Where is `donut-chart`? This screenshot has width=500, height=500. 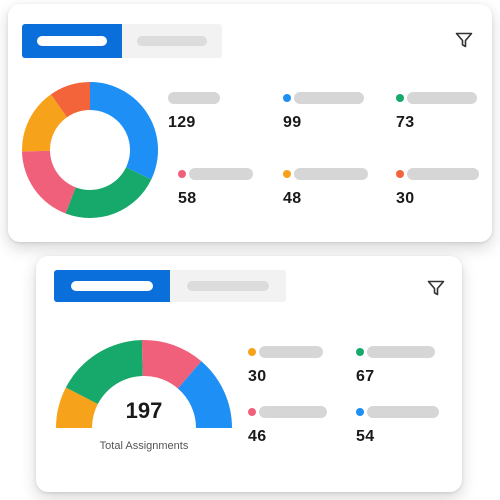
donut-chart is located at coordinates (90, 150).